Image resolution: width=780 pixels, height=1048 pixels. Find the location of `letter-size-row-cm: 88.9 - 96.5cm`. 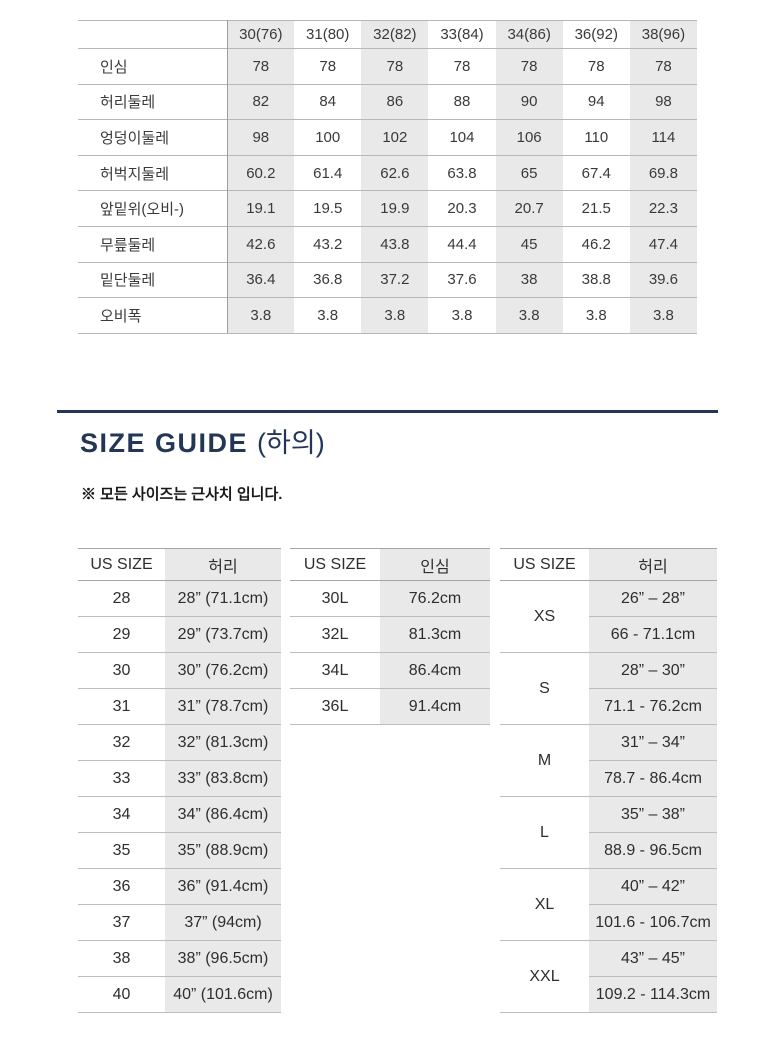

letter-size-row-cm: 88.9 - 96.5cm is located at coordinates (608, 850).